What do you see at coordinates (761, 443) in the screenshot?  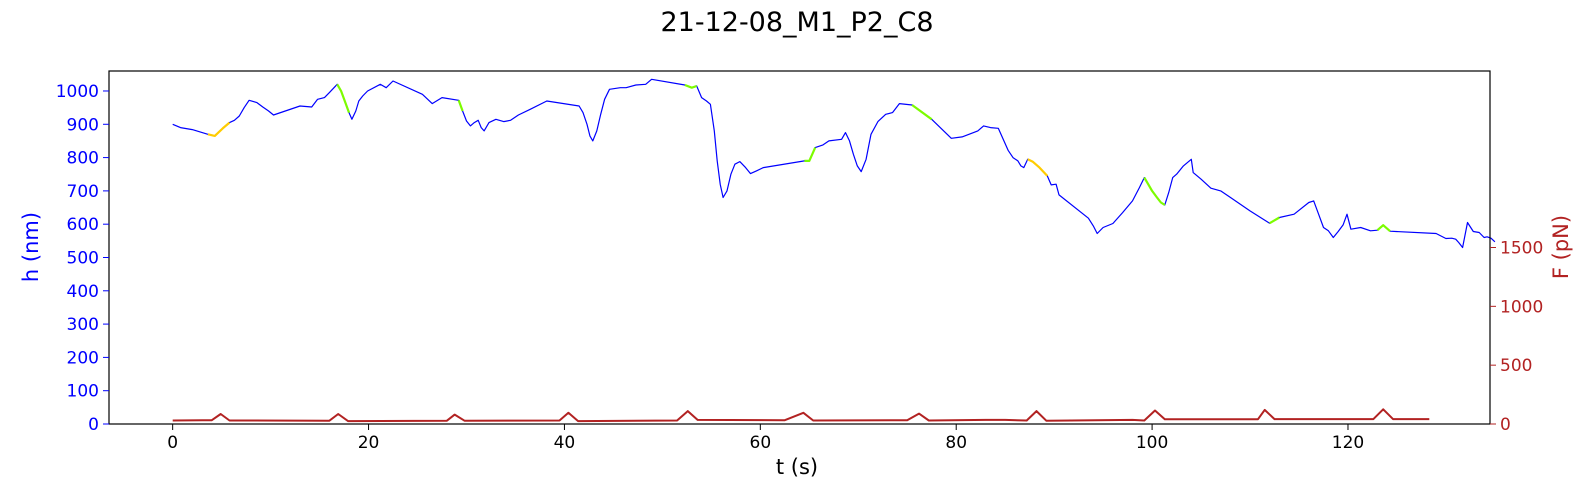 I see `x-tick-label: 60` at bounding box center [761, 443].